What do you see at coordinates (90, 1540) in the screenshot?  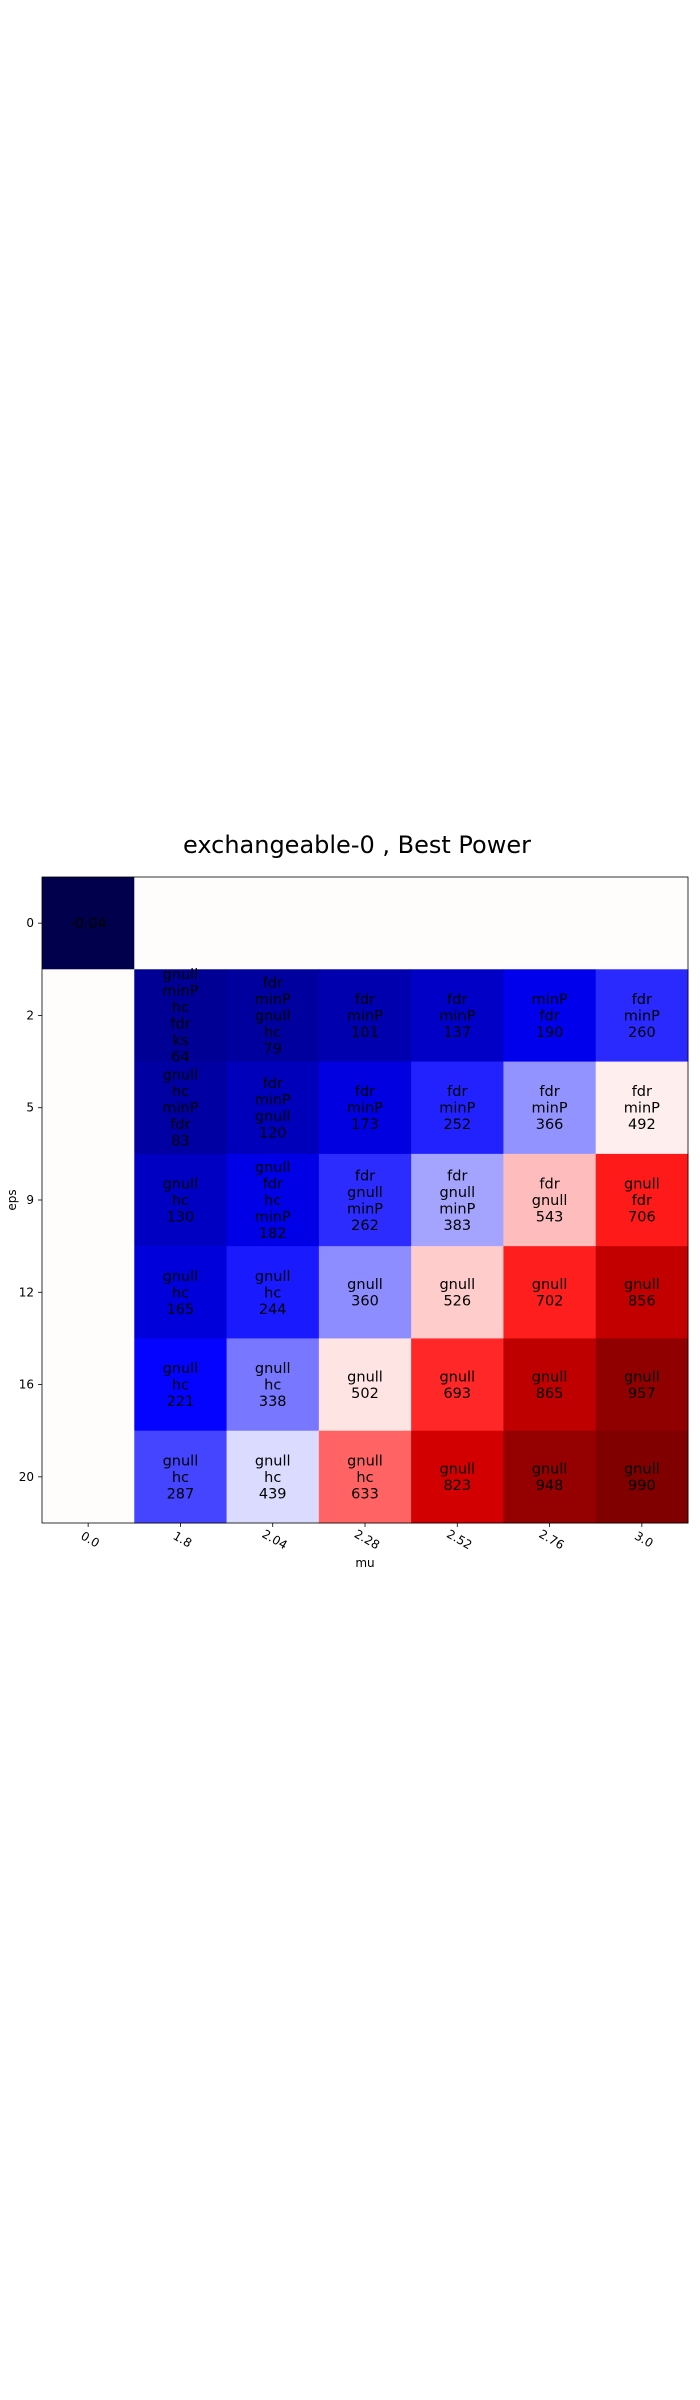 I see `x-tick-label: 0.0` at bounding box center [90, 1540].